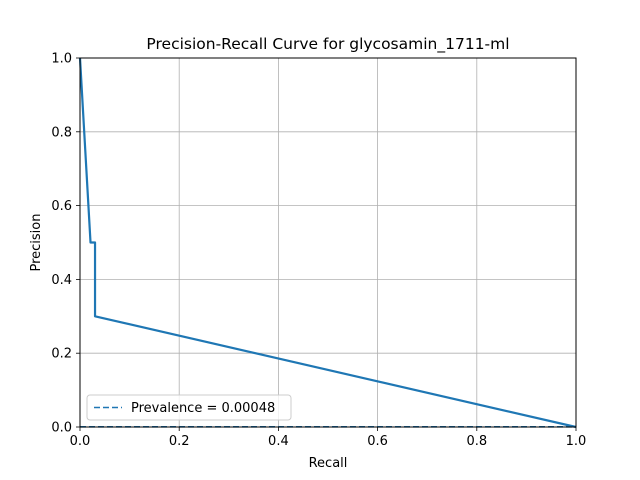 The image size is (640, 480). What do you see at coordinates (61, 59) in the screenshot?
I see `y-tick-label: 1.0` at bounding box center [61, 59].